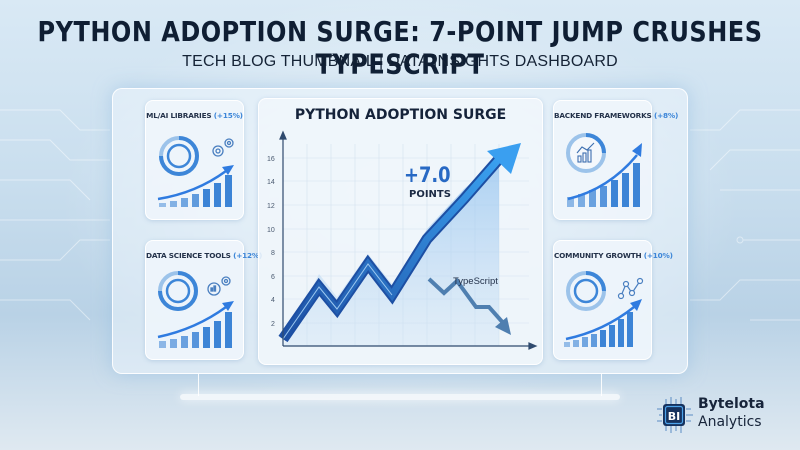  Describe the element at coordinates (219, 286) in the screenshot. I see `gear-chart-icon` at that location.